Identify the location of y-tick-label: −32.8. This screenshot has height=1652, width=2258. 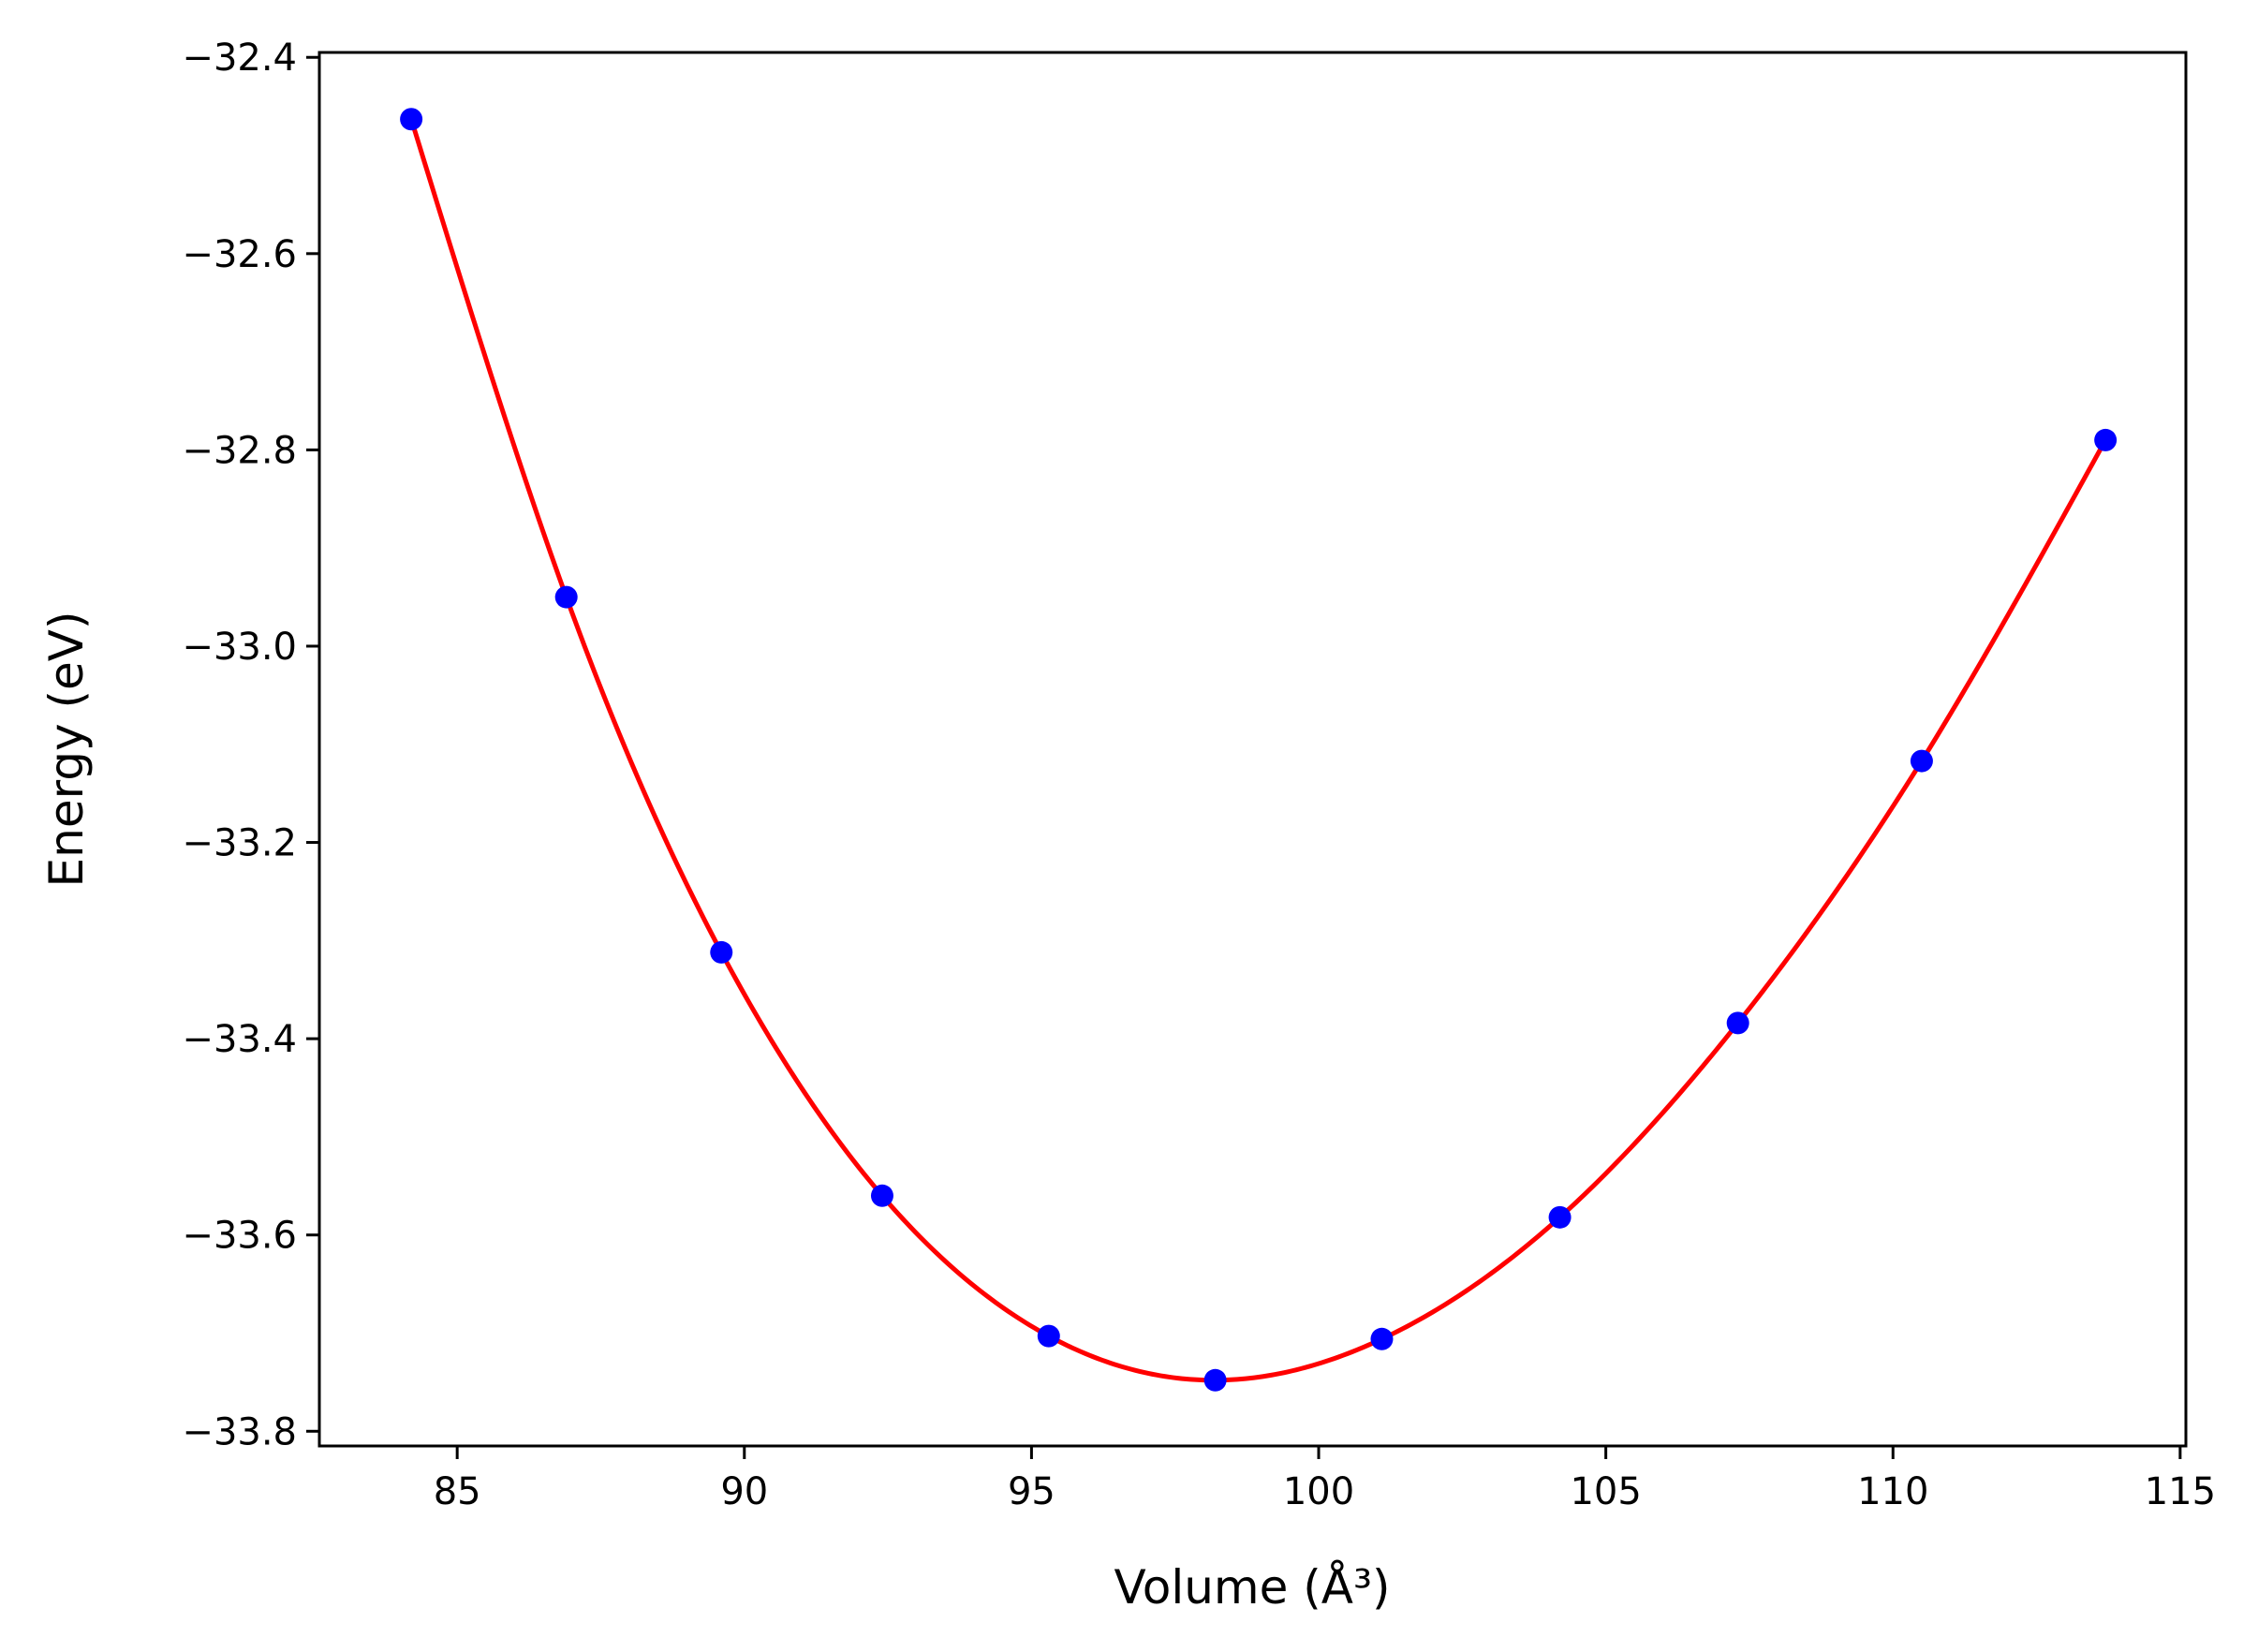
(239, 450).